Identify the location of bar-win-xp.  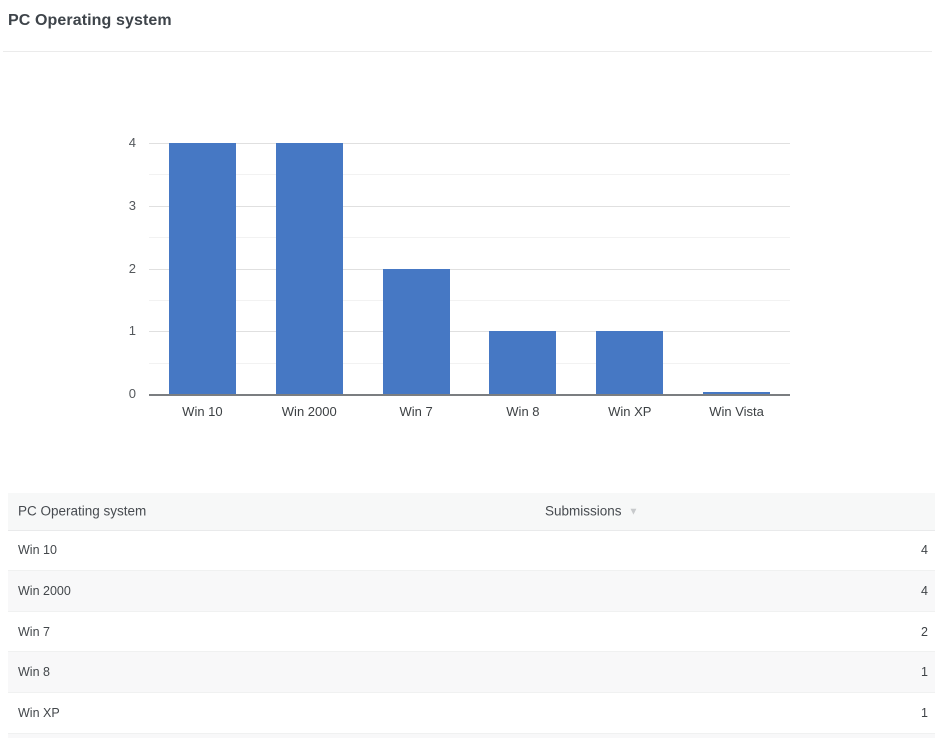
(630, 362).